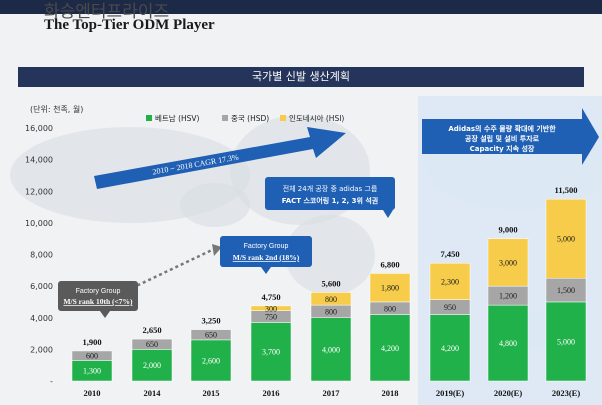  I want to click on capacity-arrow-box, so click(510, 136).